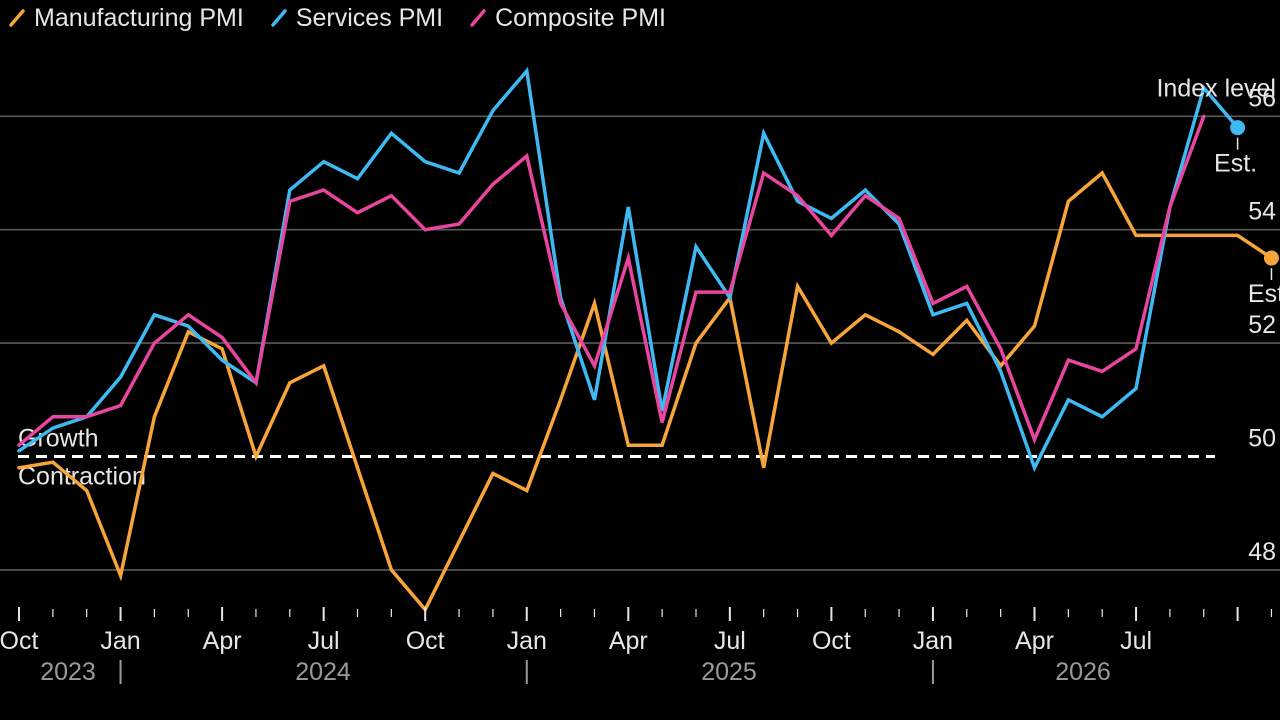 Image resolution: width=1280 pixels, height=720 pixels. Describe the element at coordinates (58, 439) in the screenshot. I see `growth-label: Growth` at that location.